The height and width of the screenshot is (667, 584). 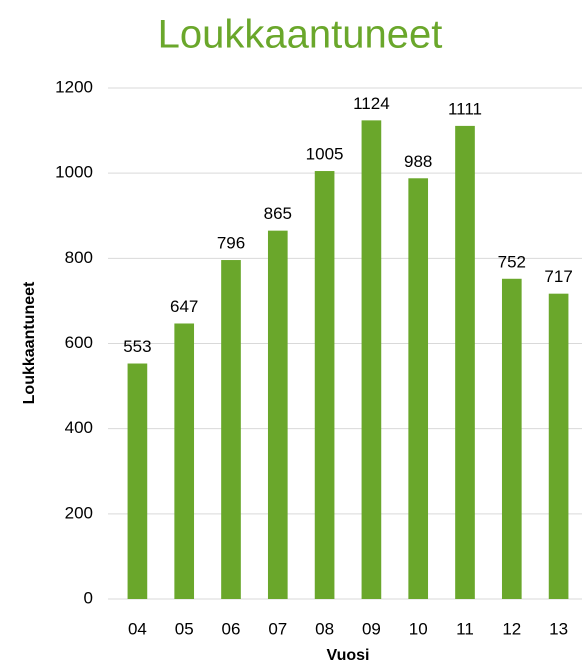 I want to click on data-label: 647, so click(x=184, y=306).